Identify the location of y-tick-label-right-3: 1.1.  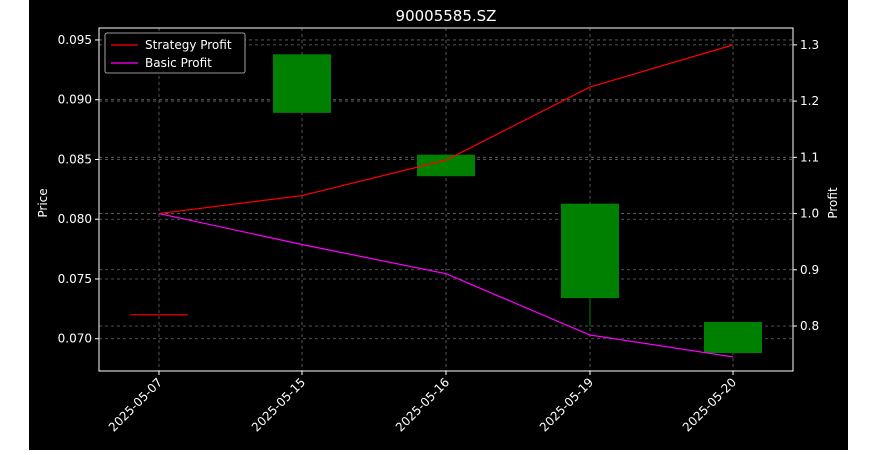
(809, 157).